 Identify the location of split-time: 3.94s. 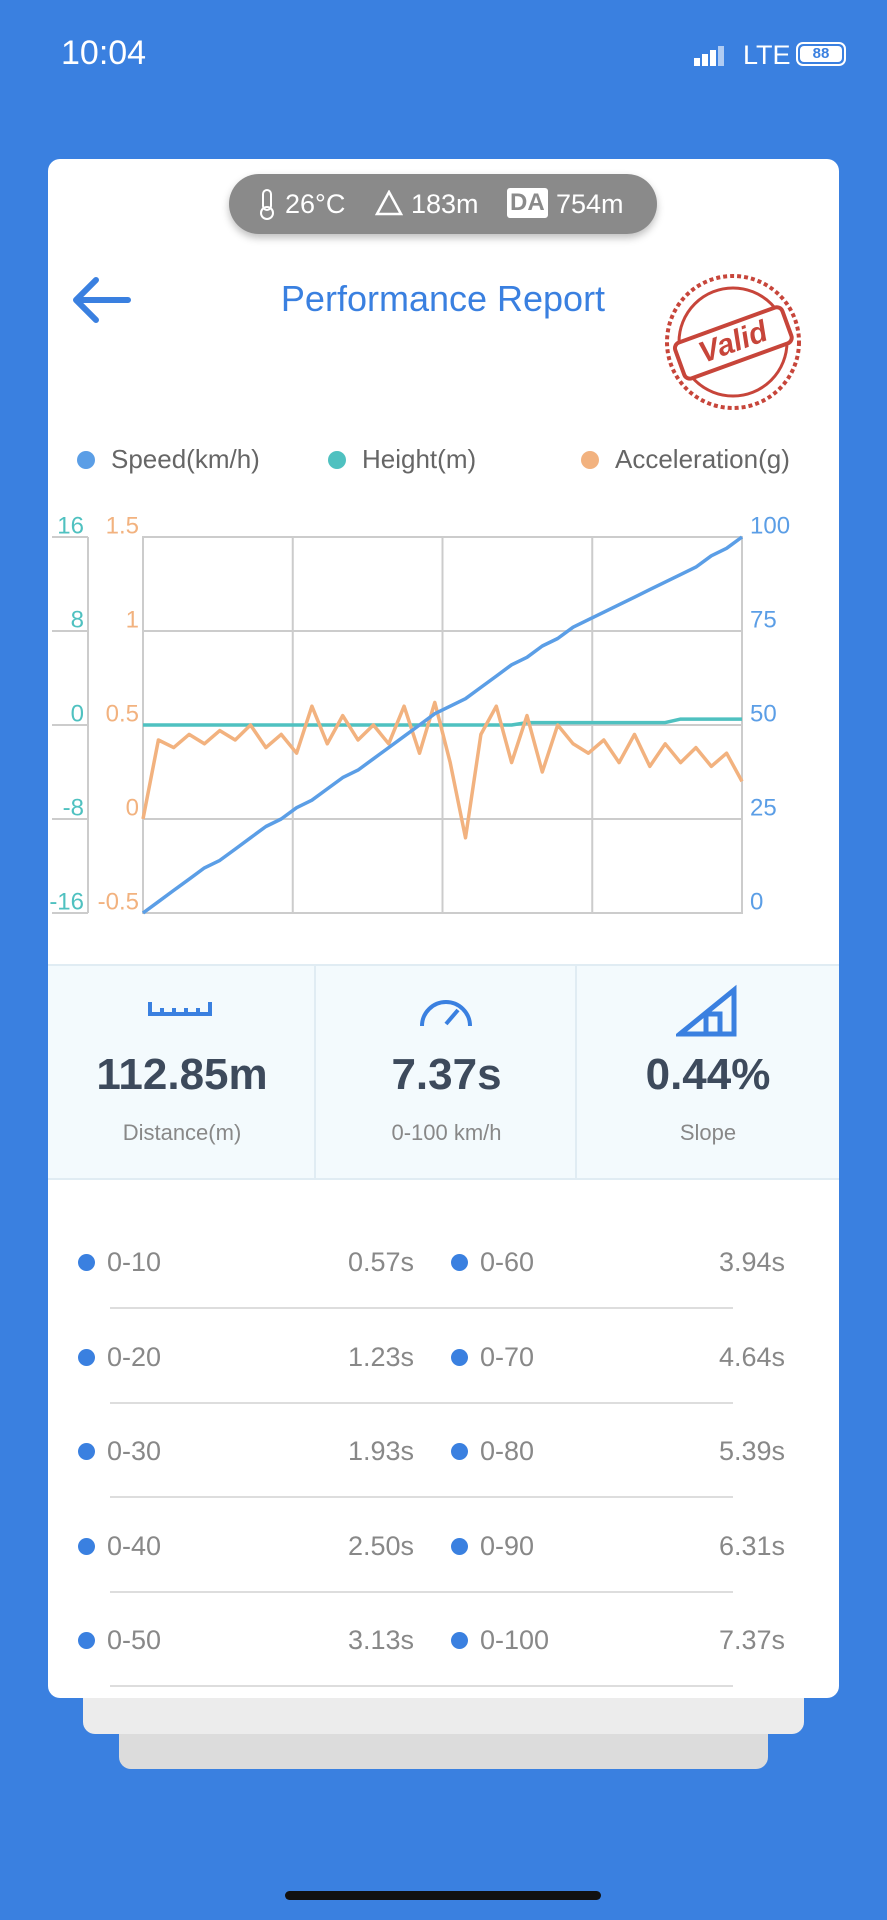
(751, 1262).